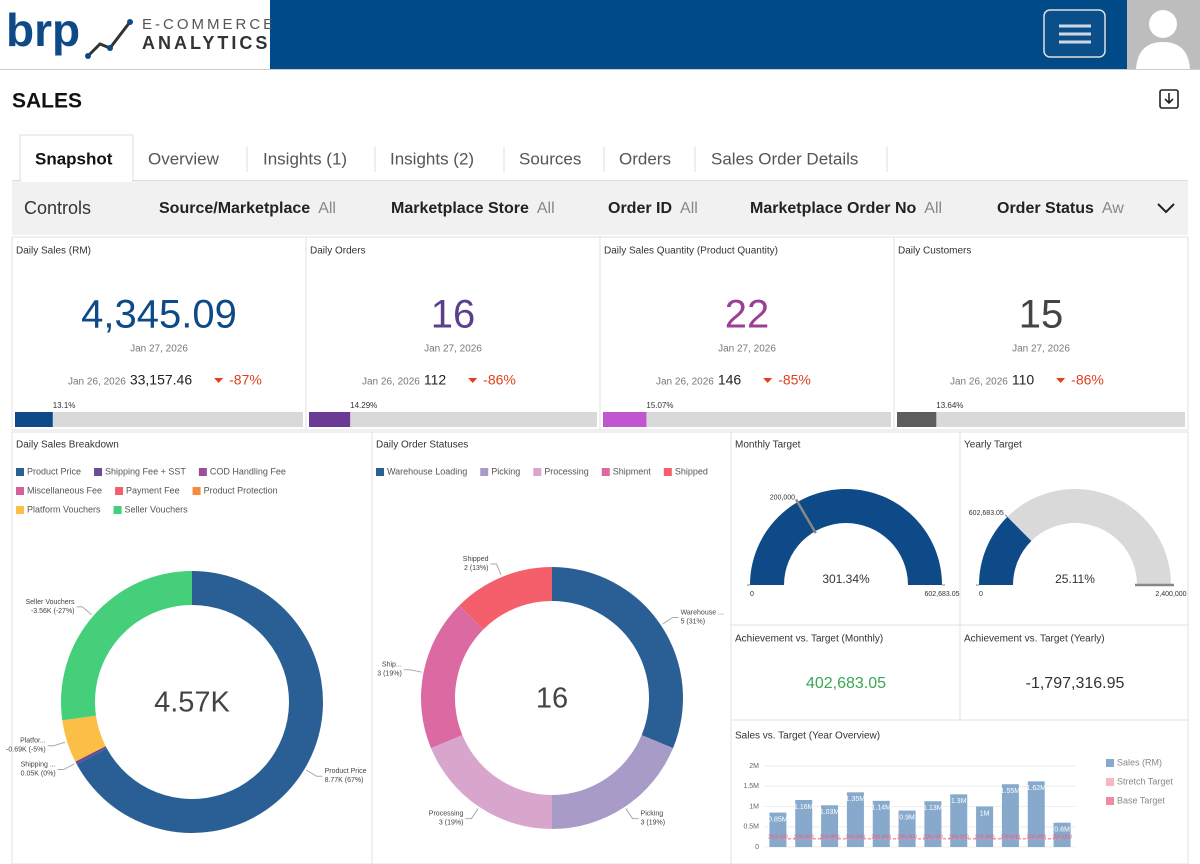 This screenshot has height=864, width=1200. I want to click on bar-label: 1.13M, so click(933, 808).